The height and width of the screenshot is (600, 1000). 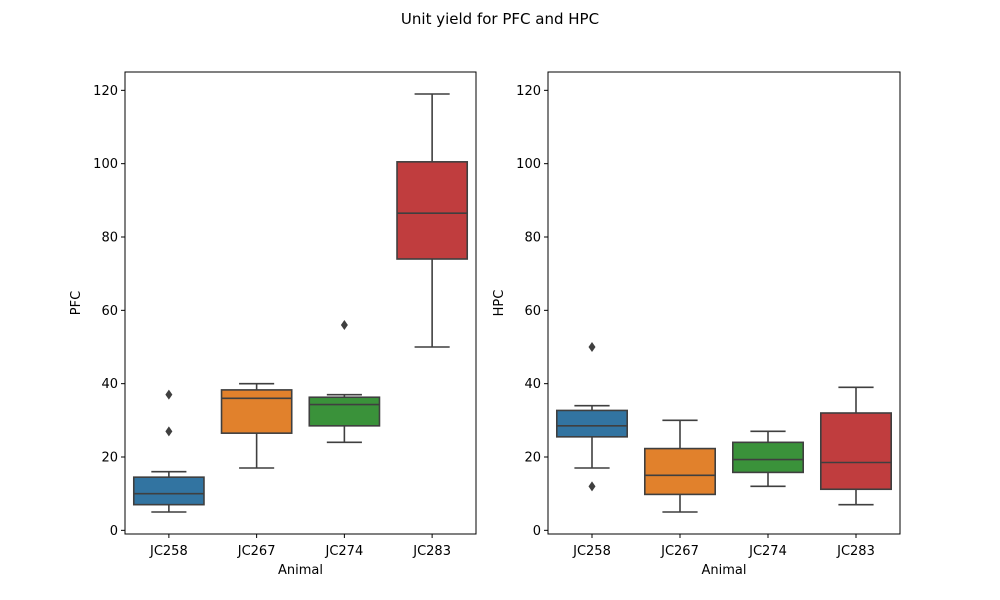 What do you see at coordinates (114, 531) in the screenshot?
I see `pfc-y-tick-label: 0` at bounding box center [114, 531].